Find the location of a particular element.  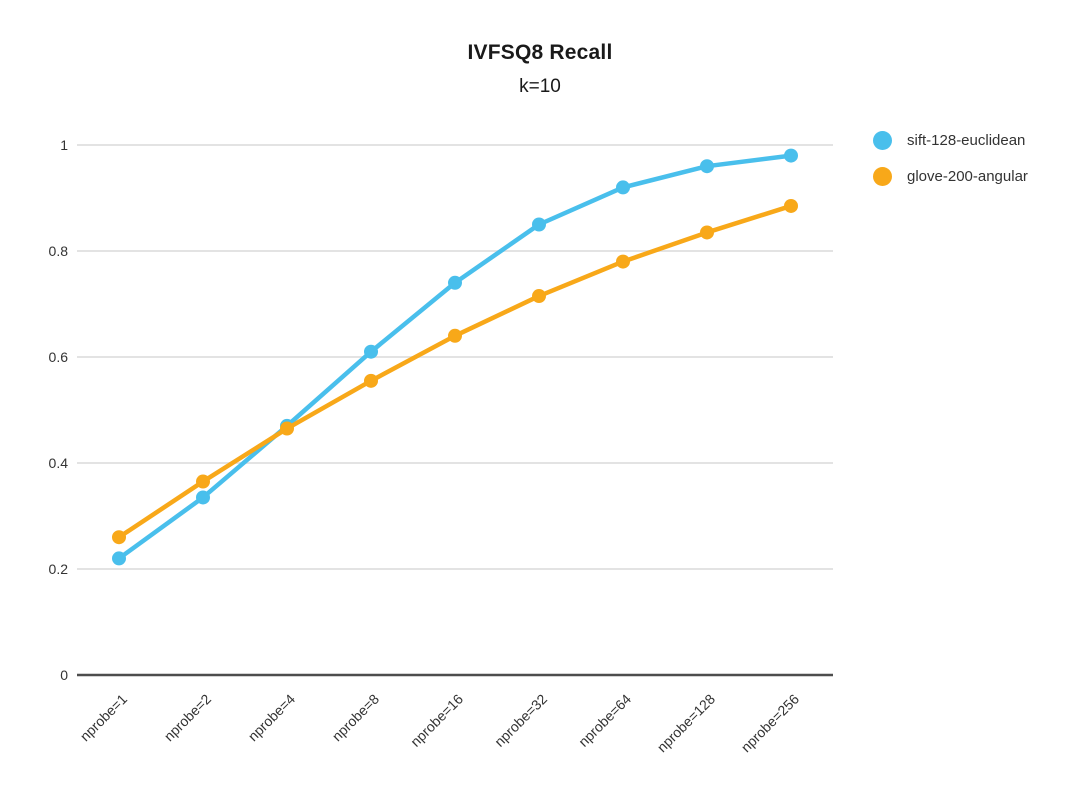

y-tick-label: 0.4 is located at coordinates (59, 463).